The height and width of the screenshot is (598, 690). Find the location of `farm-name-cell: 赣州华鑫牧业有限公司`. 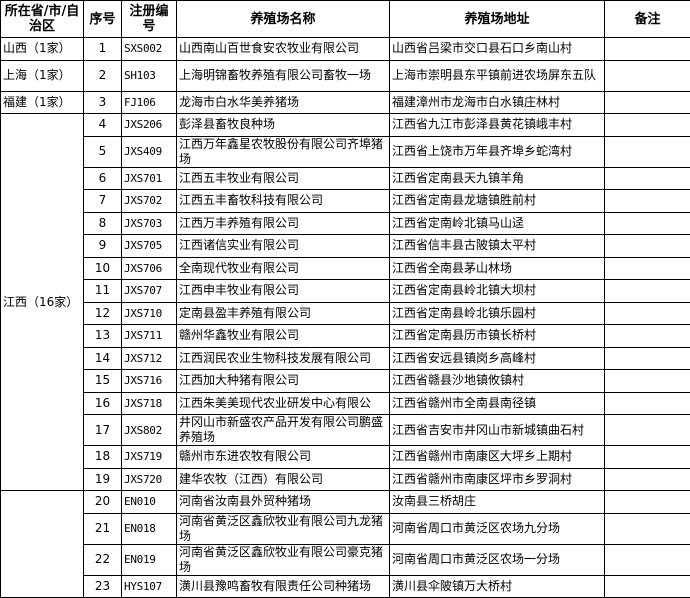

farm-name-cell: 赣州华鑫牧业有限公司 is located at coordinates (283, 336).